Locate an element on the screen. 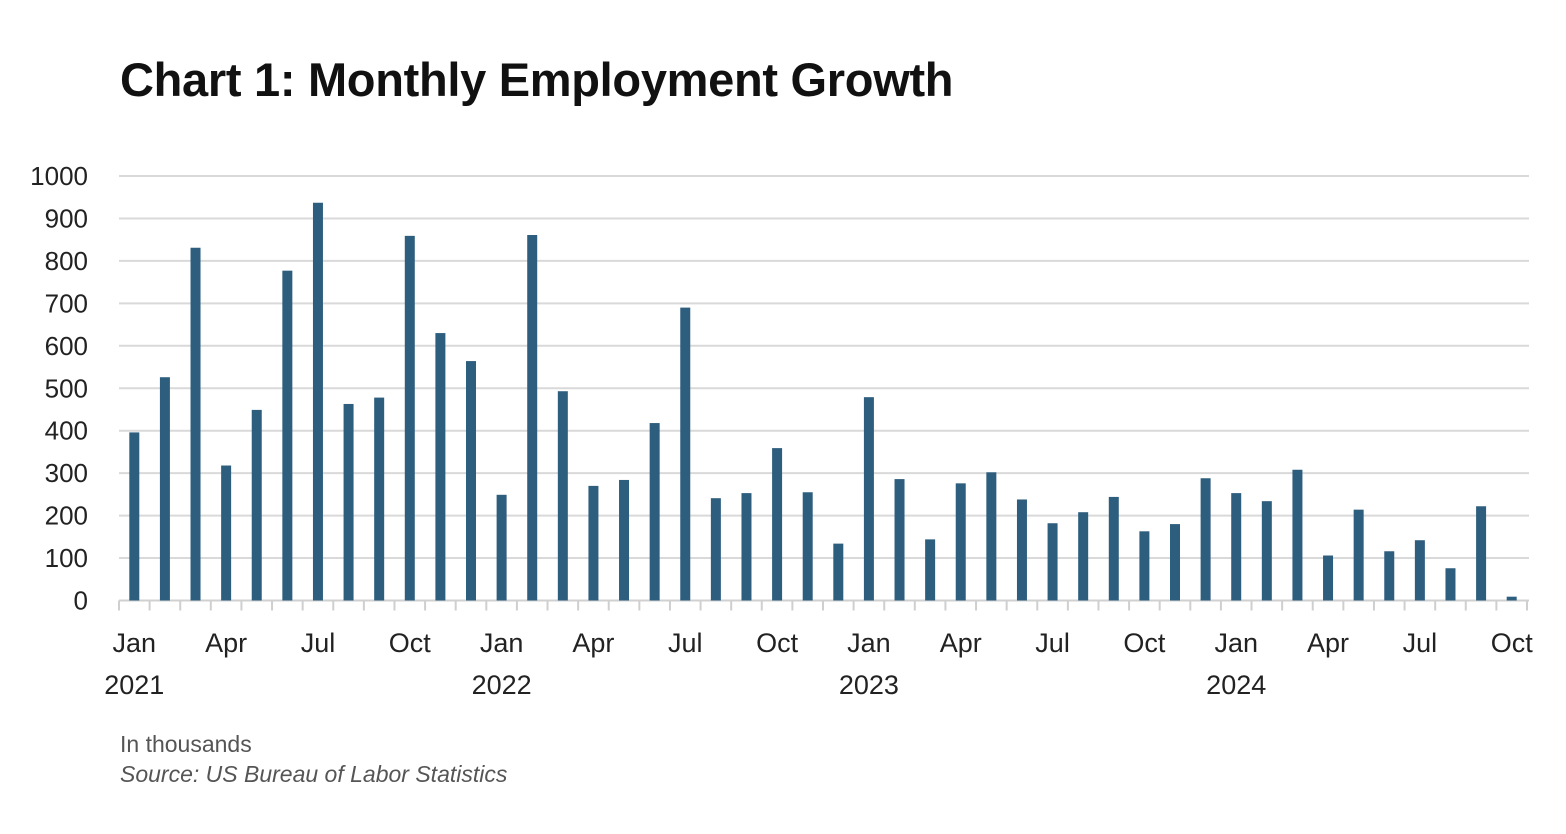  bar-aug-2021 is located at coordinates (348, 502).